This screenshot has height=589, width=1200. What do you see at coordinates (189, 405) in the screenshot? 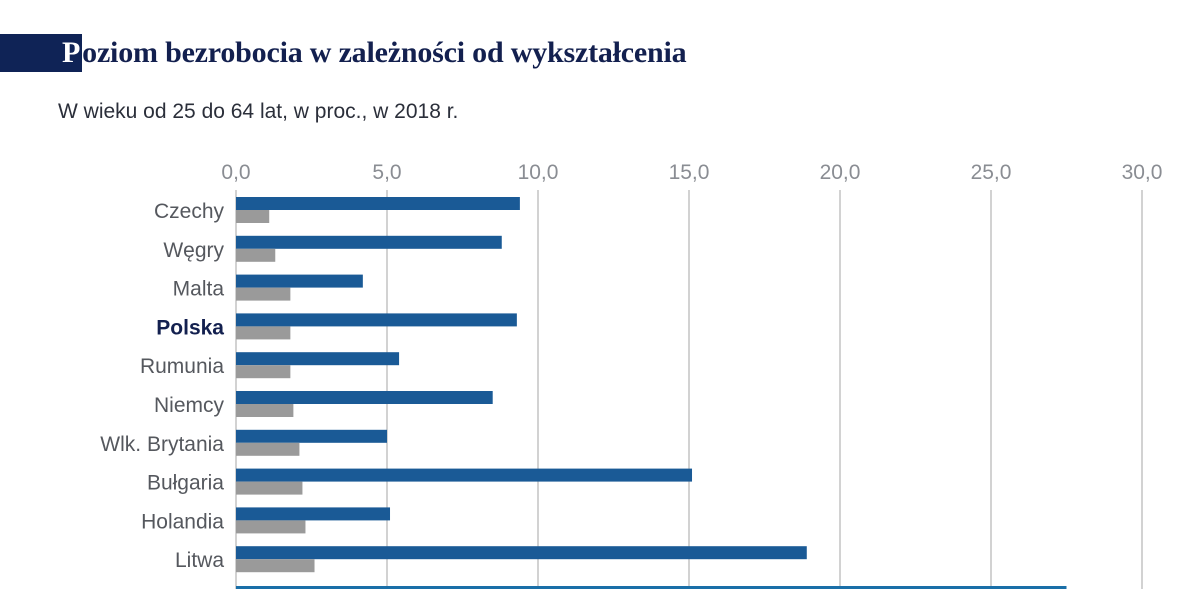
I see `category-label: Niemcy` at bounding box center [189, 405].